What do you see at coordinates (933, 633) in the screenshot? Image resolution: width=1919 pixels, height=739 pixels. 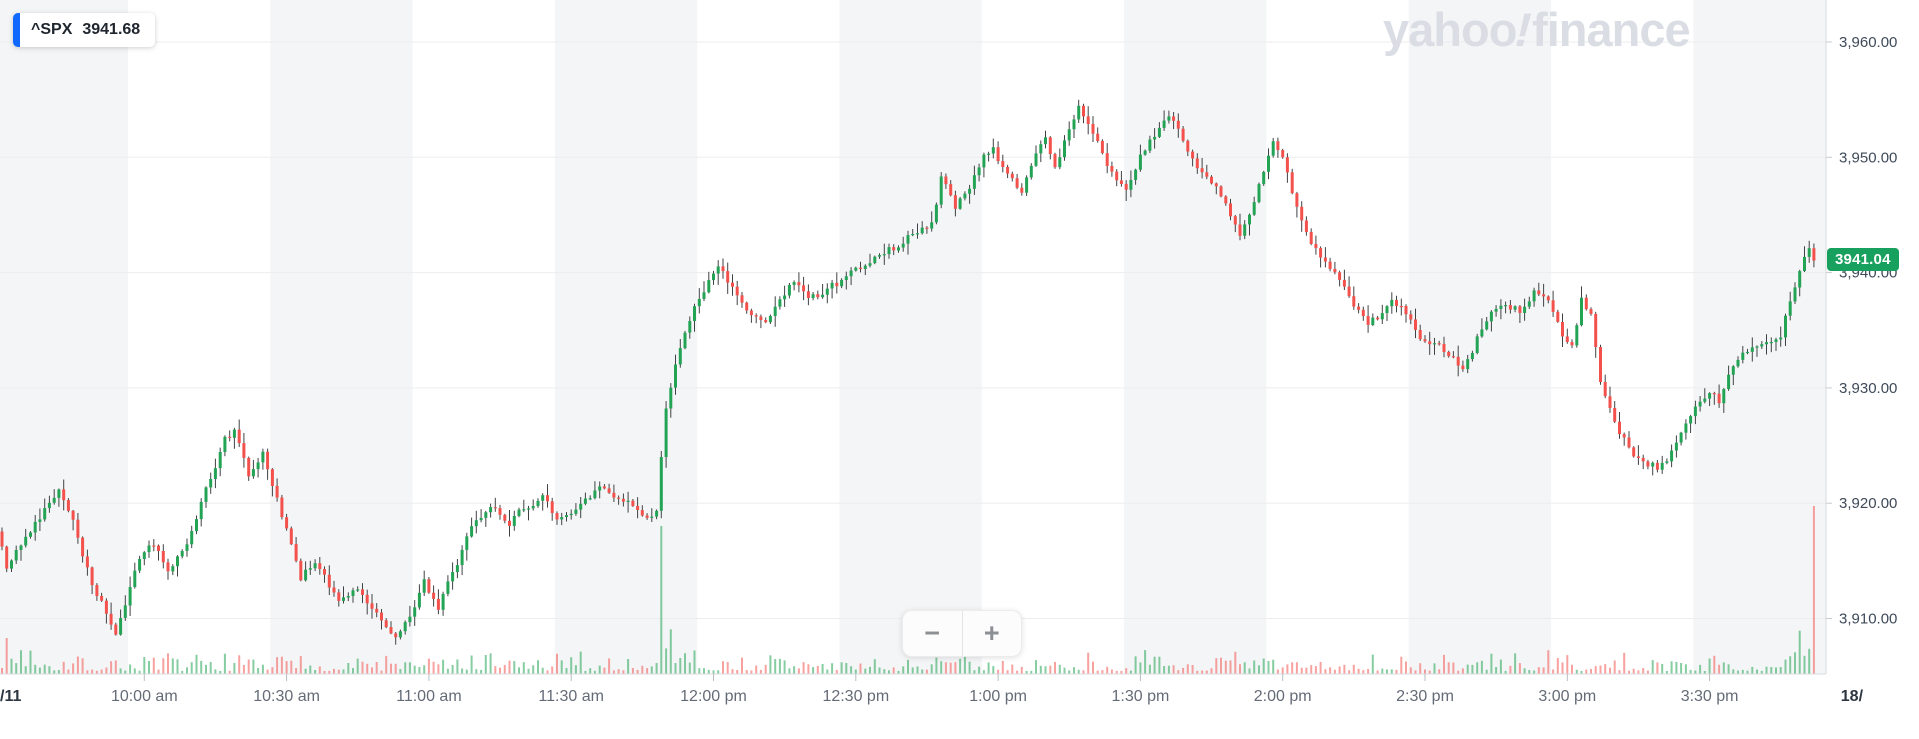 I see `zoom-out-button: −` at bounding box center [933, 633].